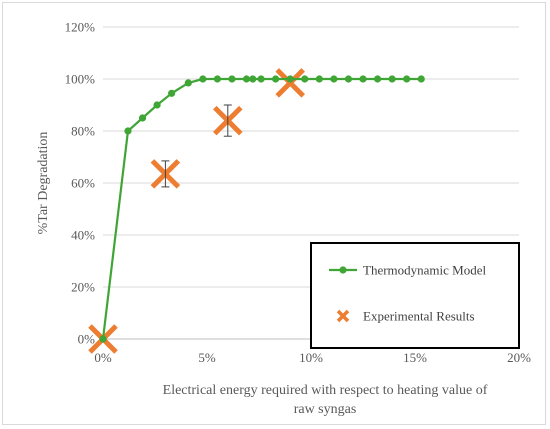  I want to click on y-tick-label: 120%, so click(80, 27).